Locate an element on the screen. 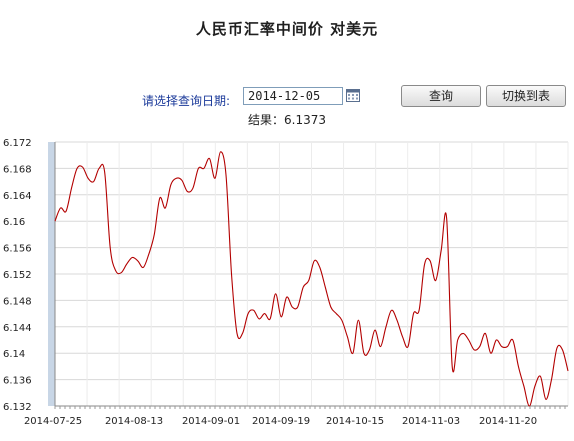 The width and height of the screenshot is (574, 441). y-tick-label: 6.14 is located at coordinates (14, 354).